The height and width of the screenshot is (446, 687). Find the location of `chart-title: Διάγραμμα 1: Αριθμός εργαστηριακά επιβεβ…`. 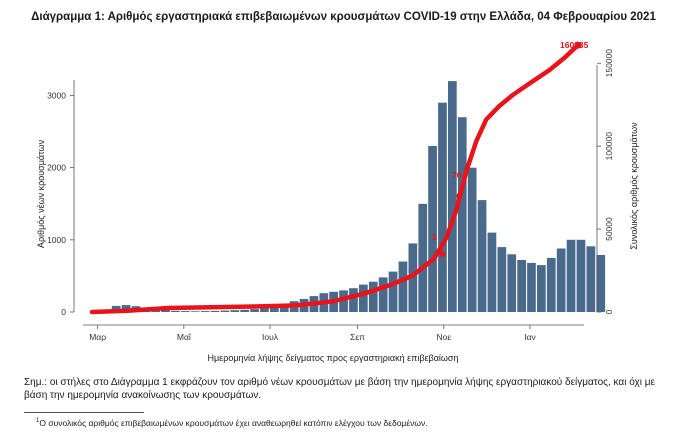

chart-title: Διάγραμμα 1: Αριθμός εργαστηριακά επιβεβ… is located at coordinates (343, 17).